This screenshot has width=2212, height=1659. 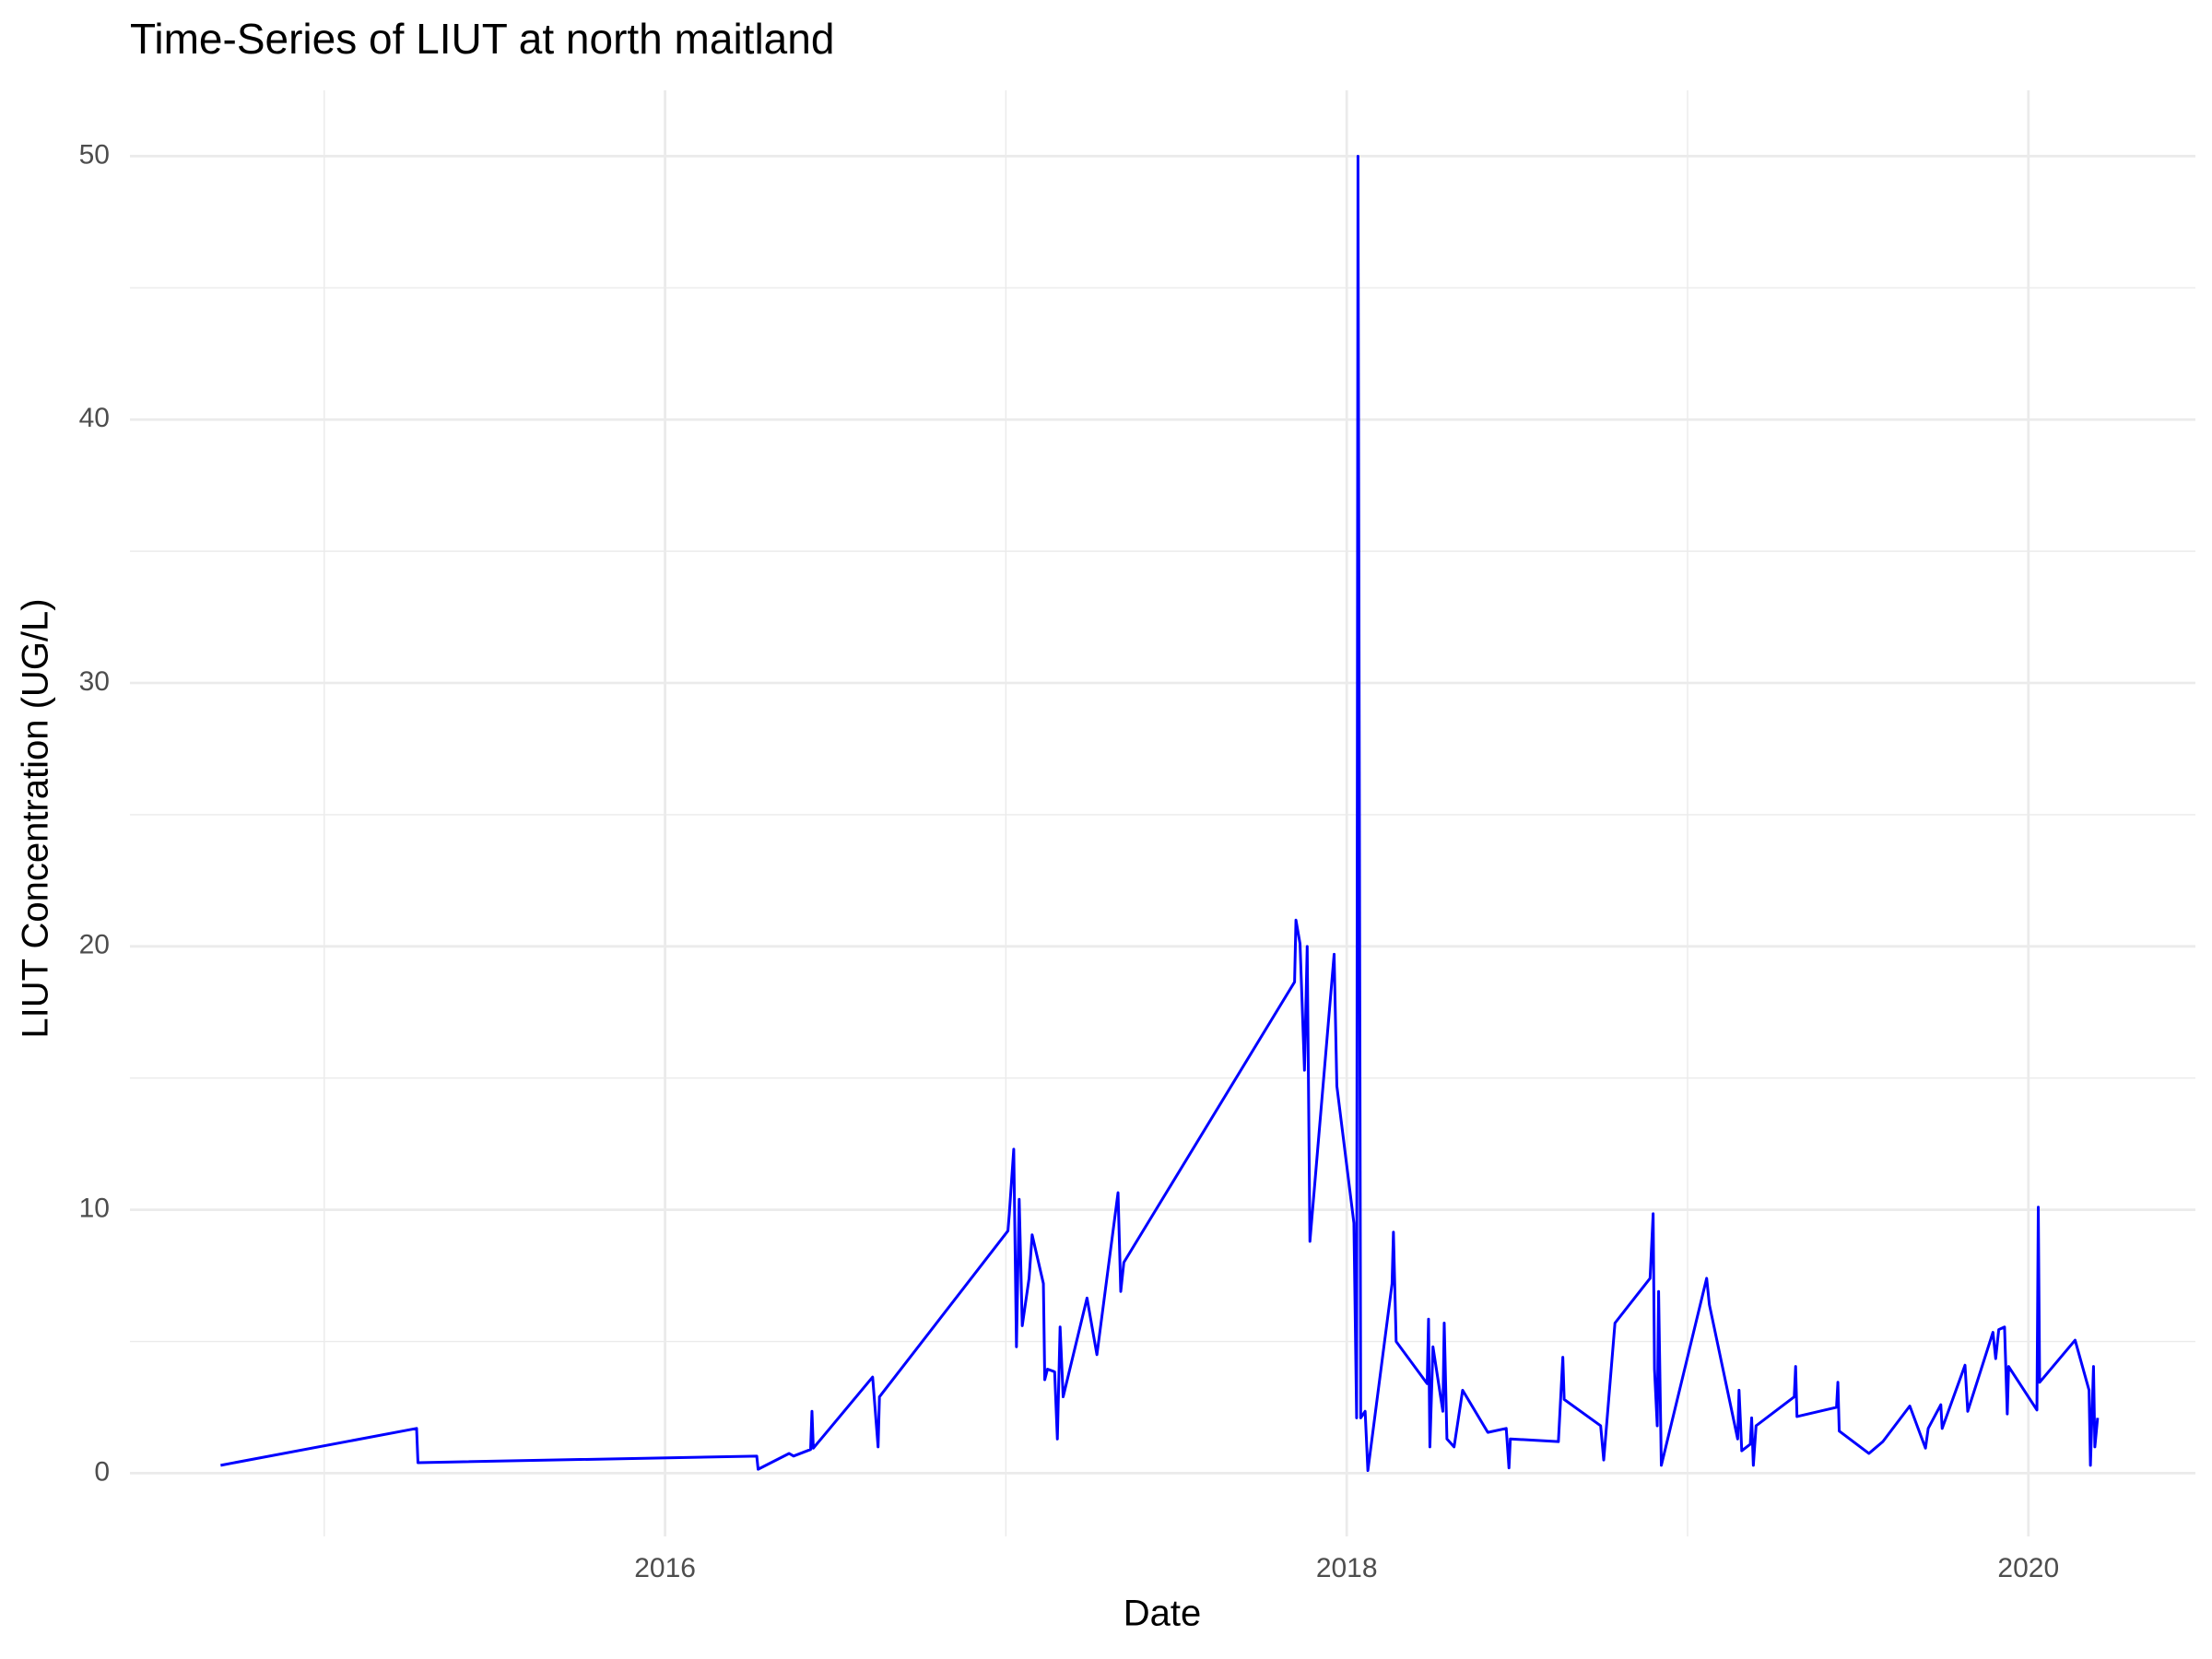 What do you see at coordinates (1347, 1568) in the screenshot?
I see `x-tick-label: 2018` at bounding box center [1347, 1568].